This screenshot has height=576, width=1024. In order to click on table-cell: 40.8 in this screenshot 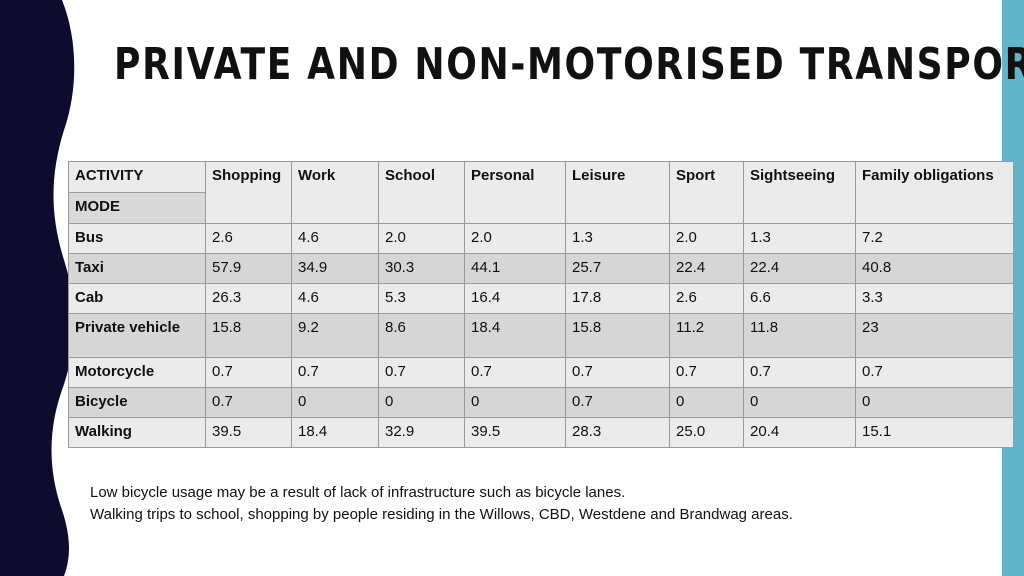, I will do `click(934, 268)`.